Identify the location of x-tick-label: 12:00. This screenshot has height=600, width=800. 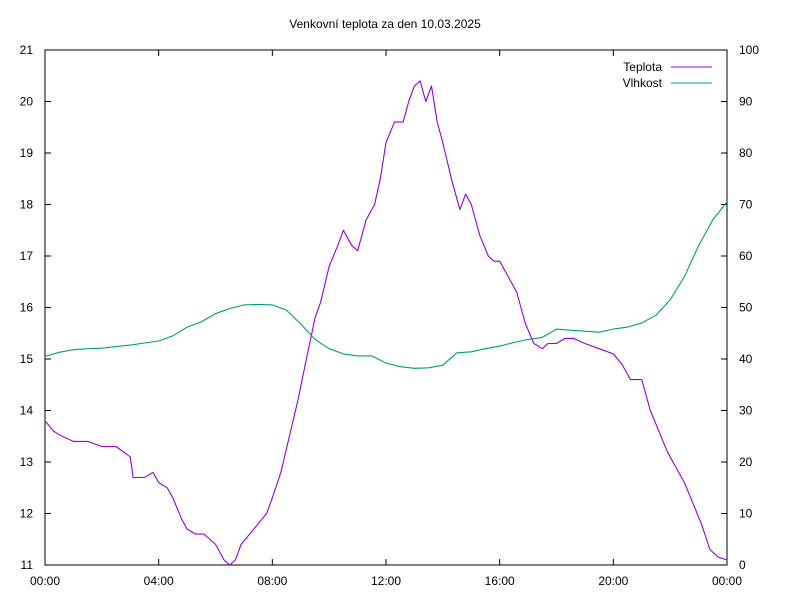
(386, 581).